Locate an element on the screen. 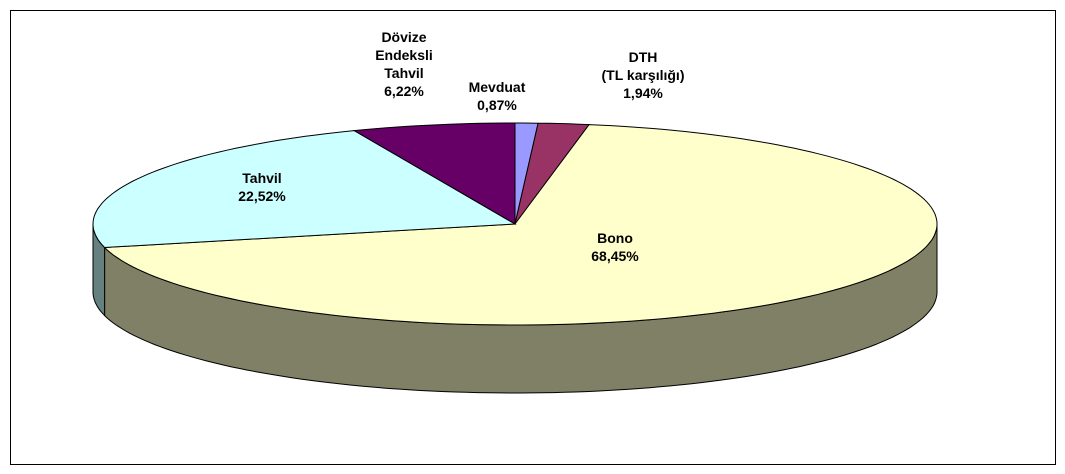 The height and width of the screenshot is (474, 1065). category-label: DTH is located at coordinates (643, 57).